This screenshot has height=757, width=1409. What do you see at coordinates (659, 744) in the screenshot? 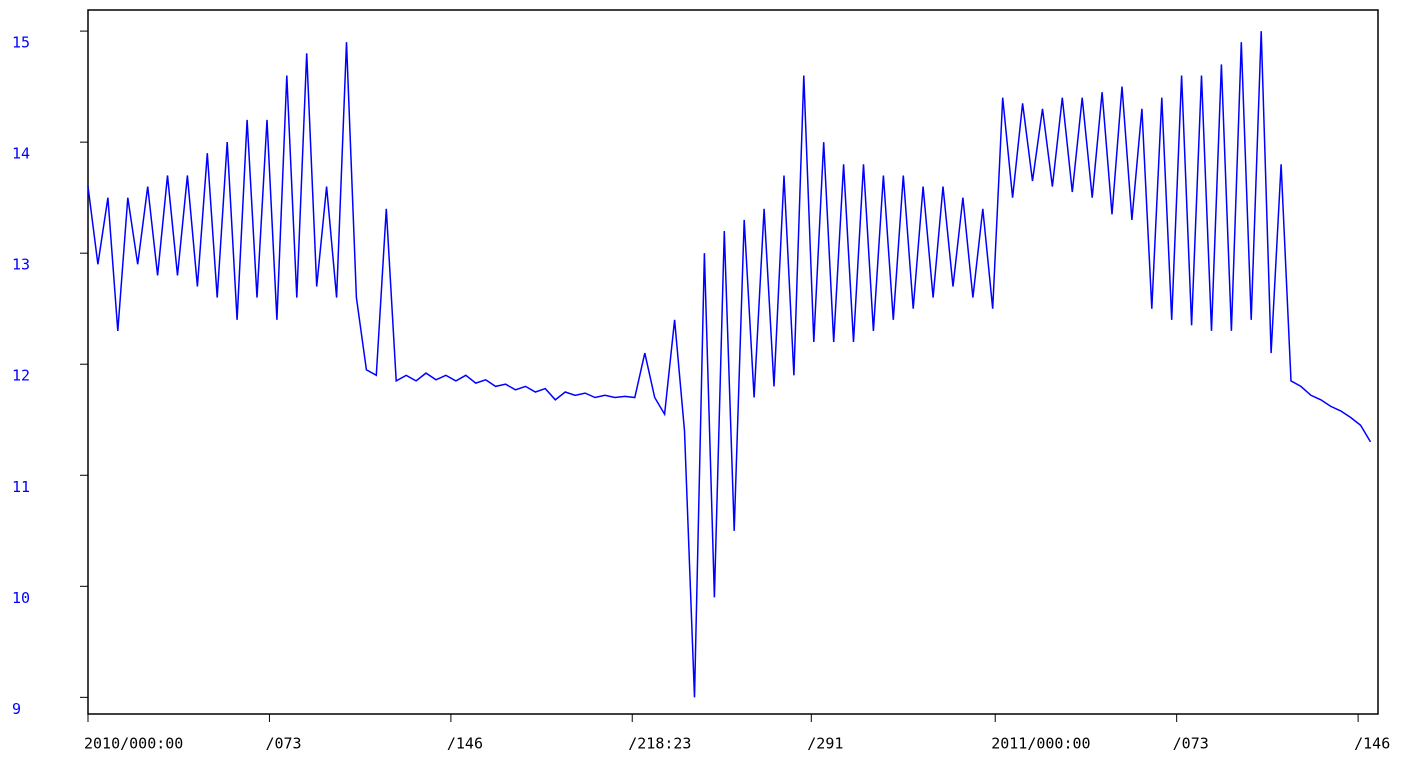
I see `x-tick-label: /218:23` at bounding box center [659, 744].